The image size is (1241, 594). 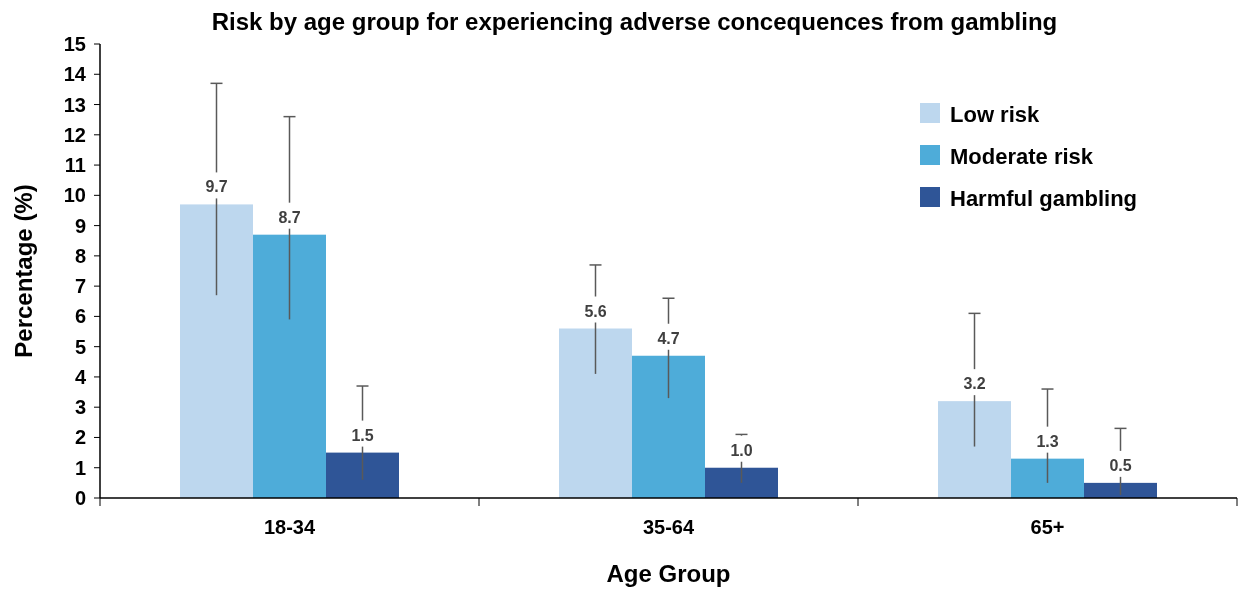 I want to click on data-label: 8.7, so click(x=289, y=217).